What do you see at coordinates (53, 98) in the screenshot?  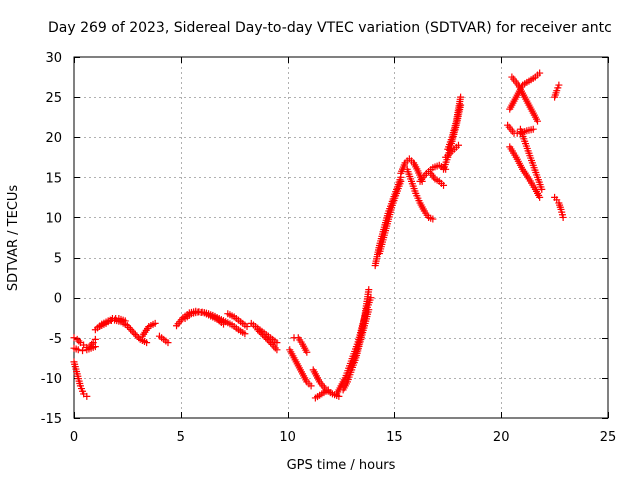 I see `y-tick-label: 25` at bounding box center [53, 98].